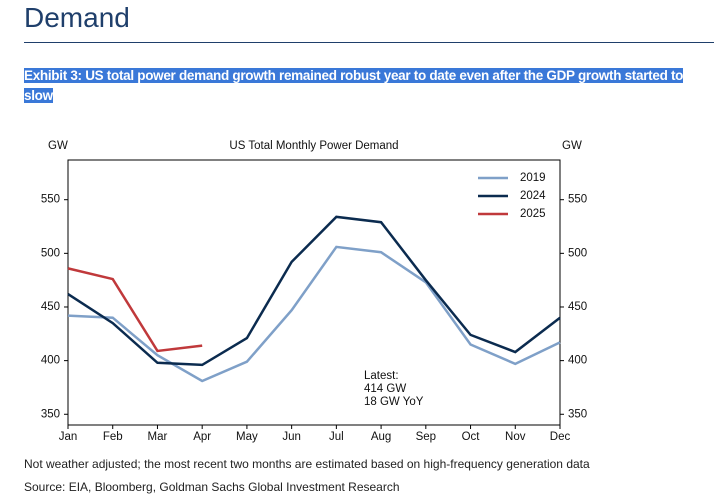 The width and height of the screenshot is (714, 501). I want to click on header-title: Demand, so click(77, 17).